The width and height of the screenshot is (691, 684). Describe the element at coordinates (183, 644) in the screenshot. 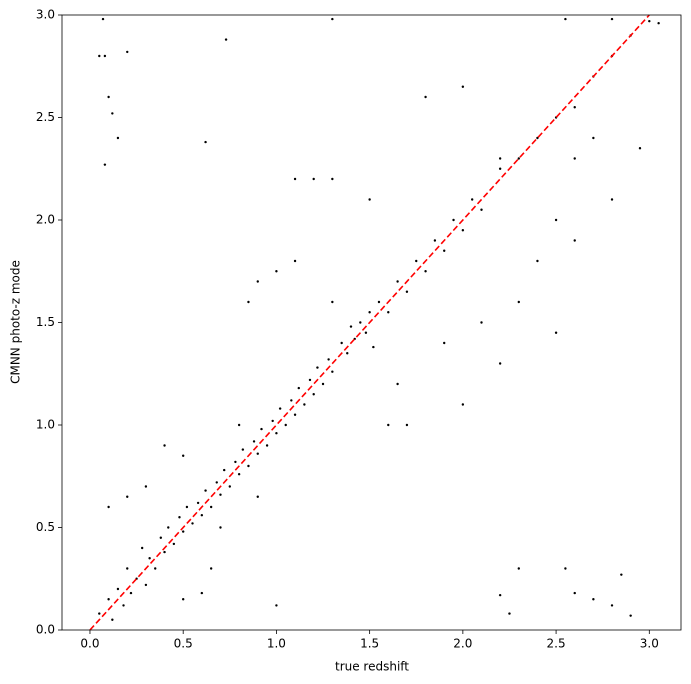

I see `x-tick-label: 0.5` at that location.